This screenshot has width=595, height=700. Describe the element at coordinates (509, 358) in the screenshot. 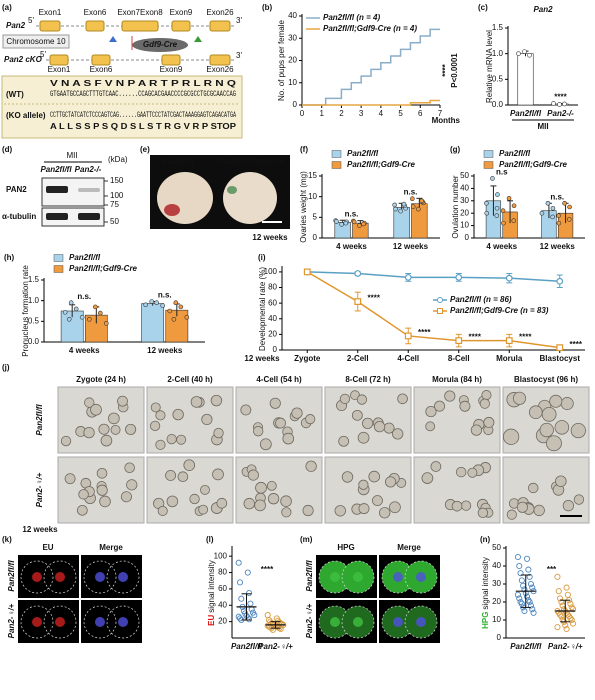

I see `x-tick-label: Morula` at that location.